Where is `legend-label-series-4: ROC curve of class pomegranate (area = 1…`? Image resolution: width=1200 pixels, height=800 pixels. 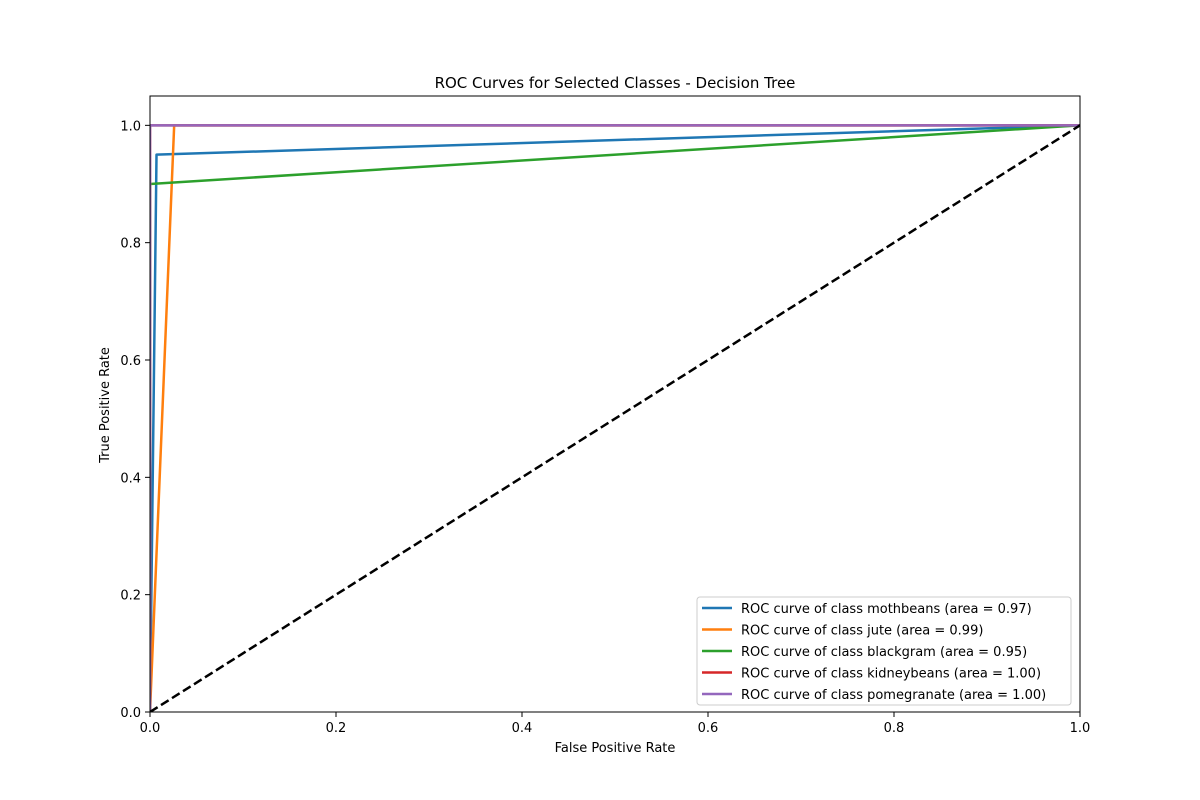 legend-label-series-4: ROC curve of class pomegranate (area = 1… is located at coordinates (893, 695).